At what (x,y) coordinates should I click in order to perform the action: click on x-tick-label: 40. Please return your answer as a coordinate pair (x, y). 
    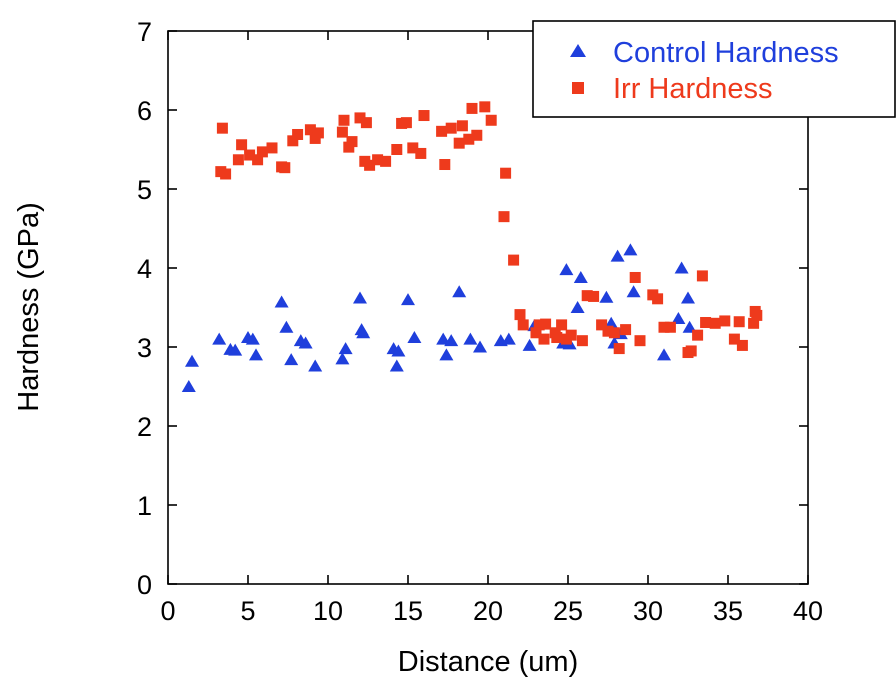
    Looking at the image, I should click on (808, 611).